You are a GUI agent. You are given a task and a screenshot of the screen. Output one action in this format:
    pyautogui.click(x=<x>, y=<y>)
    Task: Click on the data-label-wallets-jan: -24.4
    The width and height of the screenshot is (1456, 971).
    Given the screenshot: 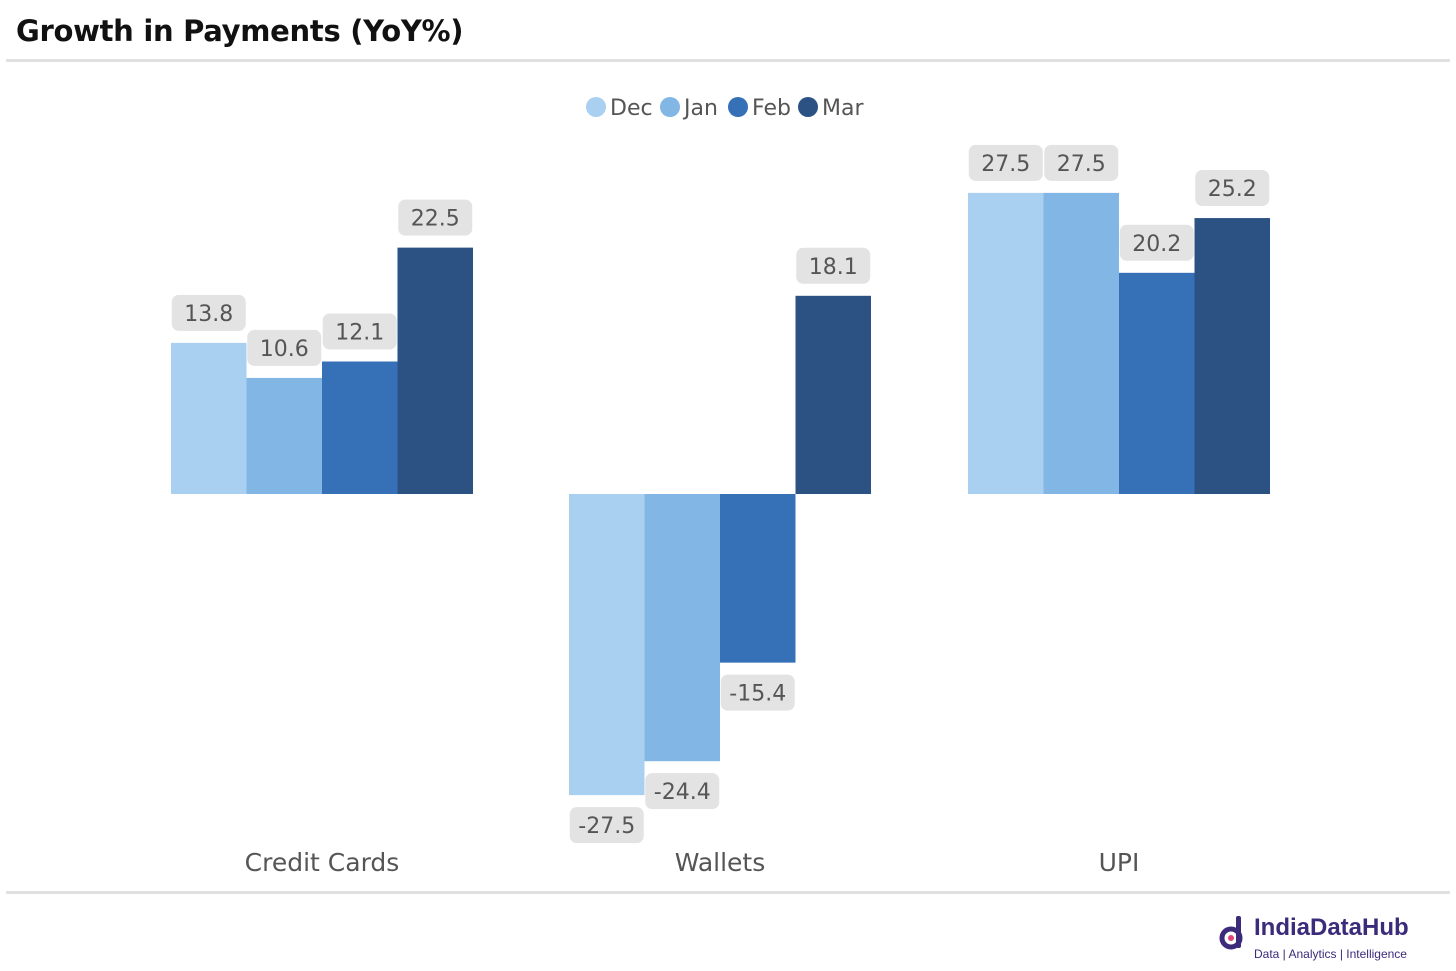 What is the action you would take?
    pyautogui.click(x=682, y=792)
    